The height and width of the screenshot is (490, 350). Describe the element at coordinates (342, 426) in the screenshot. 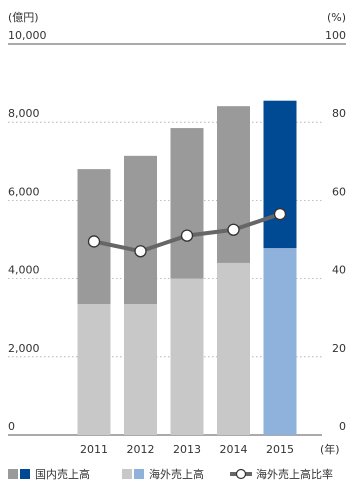

I see `right-tick-label: 0` at that location.